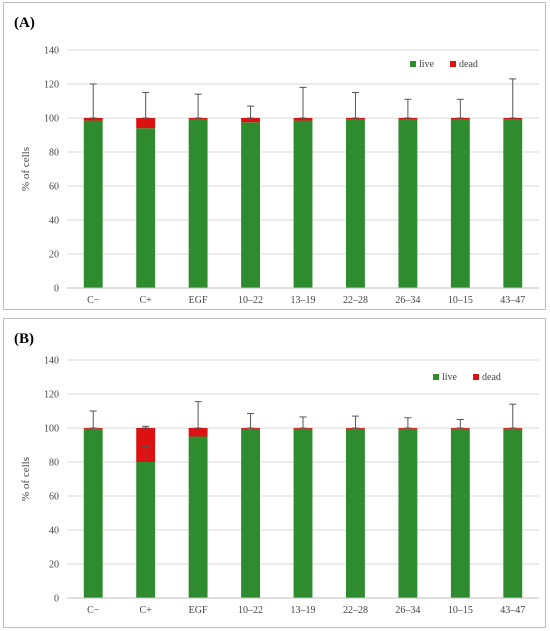  What do you see at coordinates (24, 23) in the screenshot?
I see `panel-label-a: (A)` at bounding box center [24, 23].